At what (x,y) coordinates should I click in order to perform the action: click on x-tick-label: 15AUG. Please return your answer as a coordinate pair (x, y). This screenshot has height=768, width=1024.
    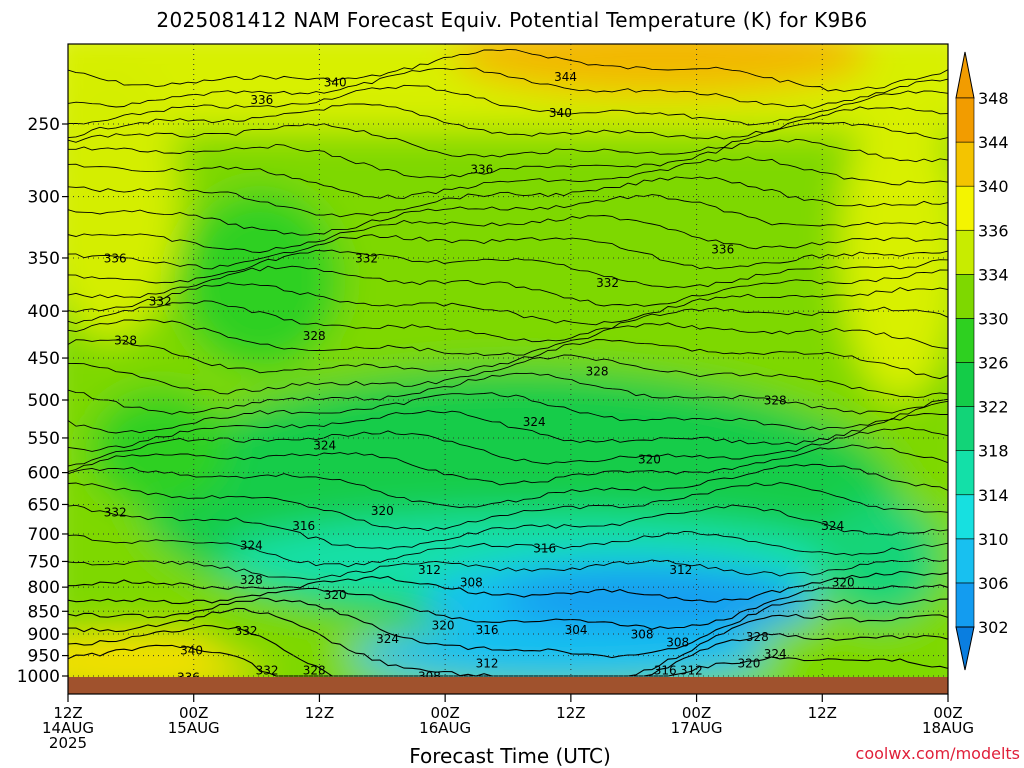
    Looking at the image, I should click on (194, 728).